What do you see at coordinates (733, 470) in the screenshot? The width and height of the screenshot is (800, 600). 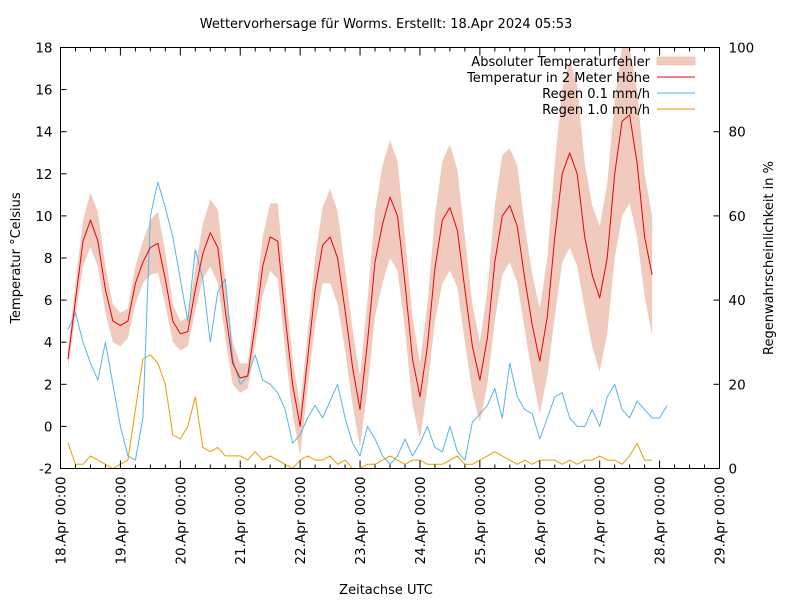 I see `y2-tick-label: 0` at bounding box center [733, 470].